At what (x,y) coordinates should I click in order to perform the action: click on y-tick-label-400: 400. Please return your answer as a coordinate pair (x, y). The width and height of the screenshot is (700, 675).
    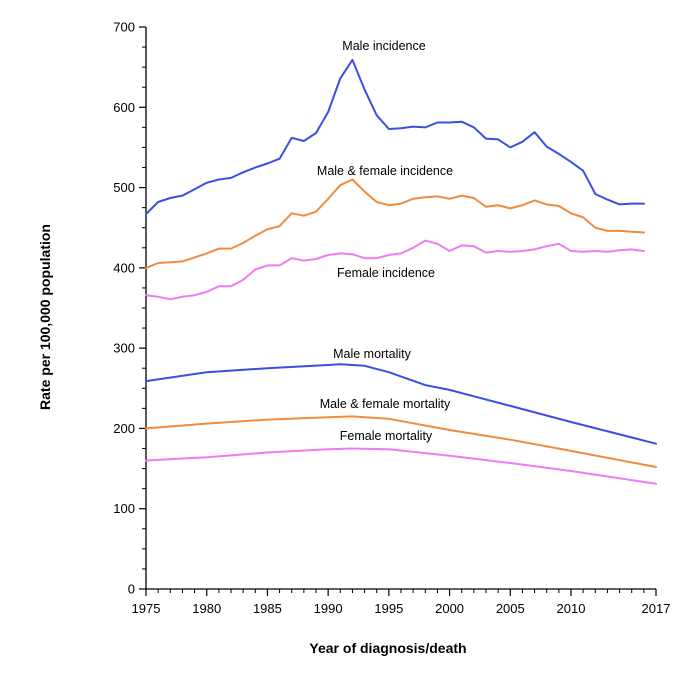
    Looking at the image, I should click on (124, 267).